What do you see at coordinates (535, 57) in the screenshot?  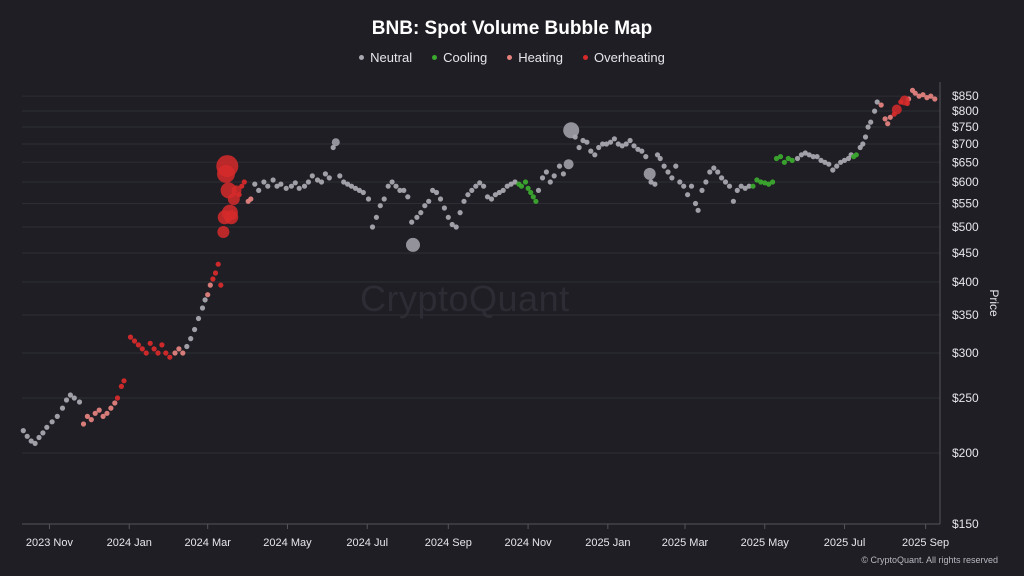 I see `legend-item-heating: Heating` at bounding box center [535, 57].